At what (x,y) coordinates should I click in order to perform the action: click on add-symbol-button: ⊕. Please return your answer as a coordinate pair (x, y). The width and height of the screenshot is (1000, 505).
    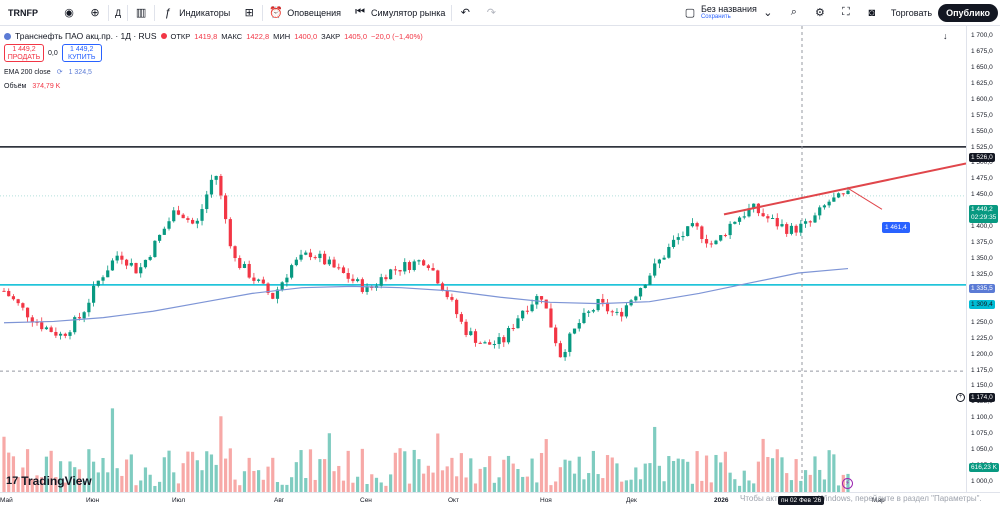
    Looking at the image, I should click on (95, 13).